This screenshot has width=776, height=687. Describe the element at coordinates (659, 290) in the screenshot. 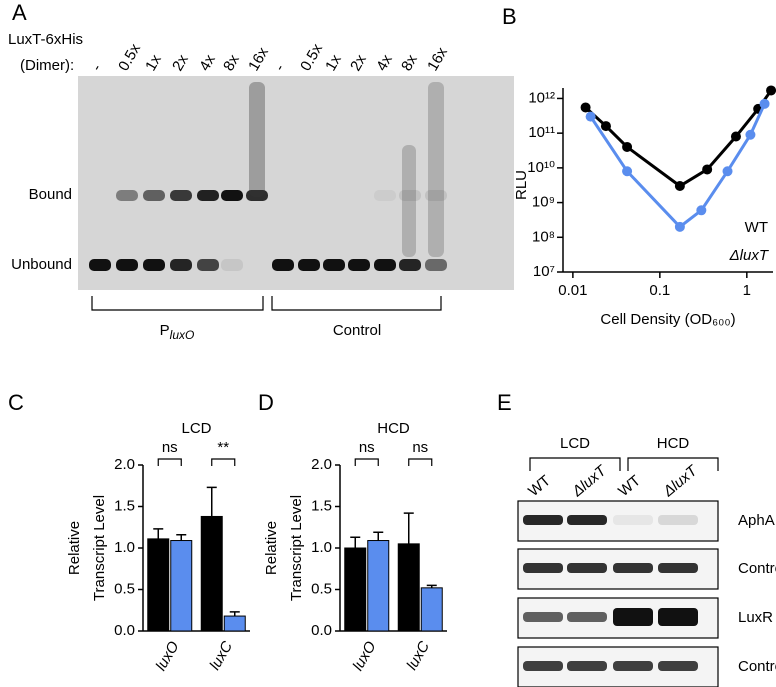

I see `x-tick-label: 0.1` at that location.